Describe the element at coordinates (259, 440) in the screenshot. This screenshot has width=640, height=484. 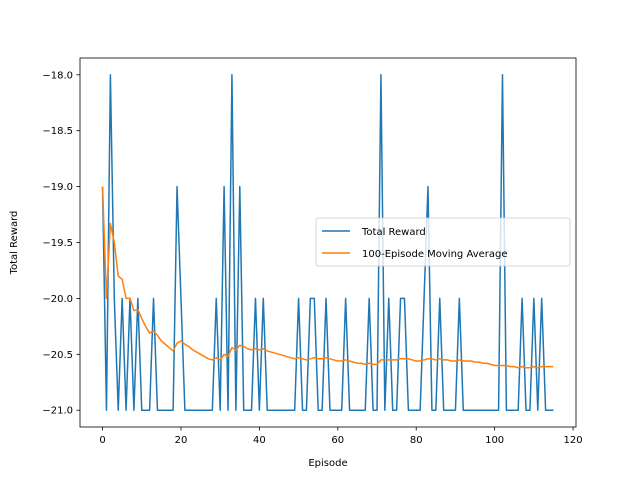
I see `x-tick-label: 40` at that location.